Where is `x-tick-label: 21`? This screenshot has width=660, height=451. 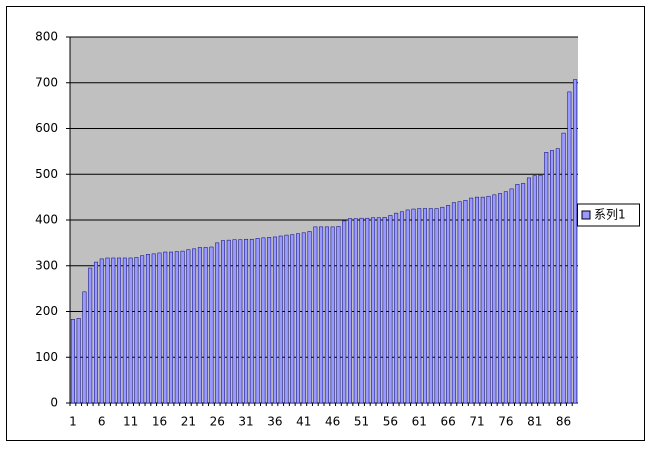 x-tick-label: 21 is located at coordinates (188, 422).